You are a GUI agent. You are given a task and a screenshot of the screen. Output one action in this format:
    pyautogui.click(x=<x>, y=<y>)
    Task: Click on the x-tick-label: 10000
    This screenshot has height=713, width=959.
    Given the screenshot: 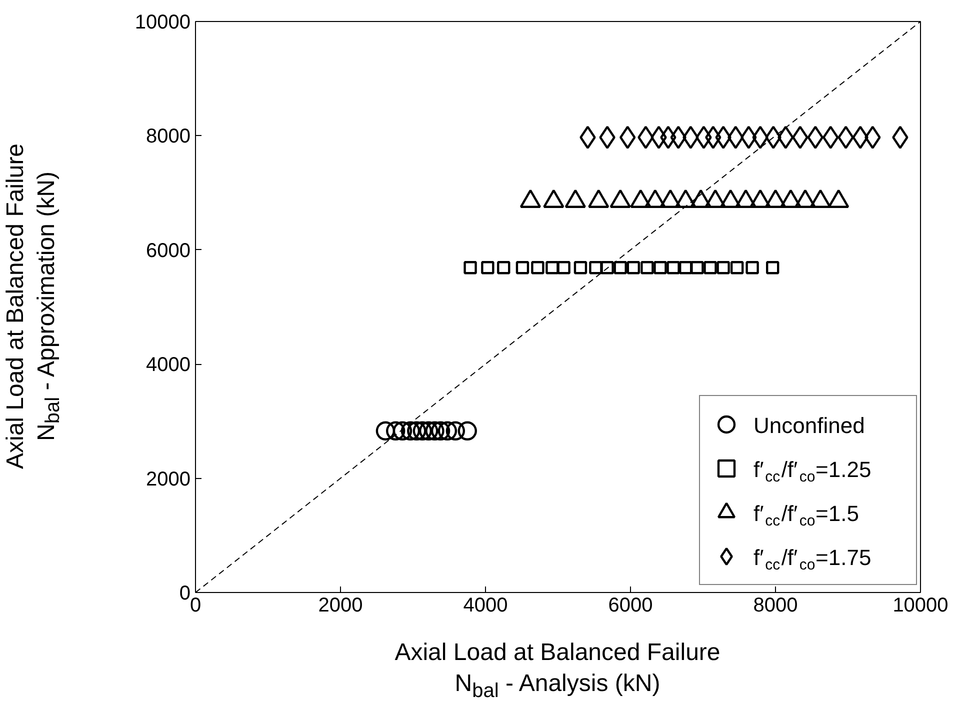 What is the action you would take?
    pyautogui.click(x=920, y=605)
    